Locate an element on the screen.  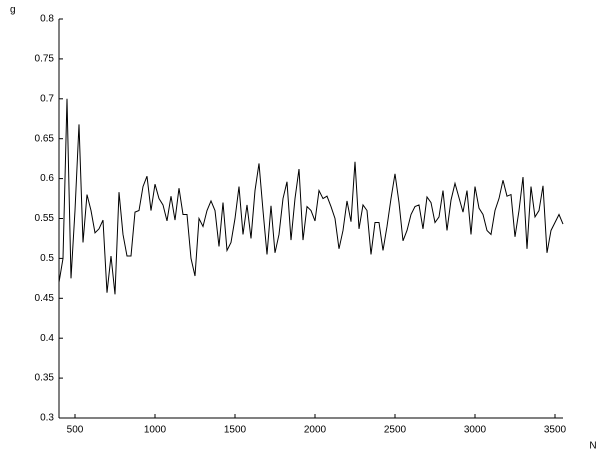
x-tick-label: 2500 is located at coordinates (395, 430).